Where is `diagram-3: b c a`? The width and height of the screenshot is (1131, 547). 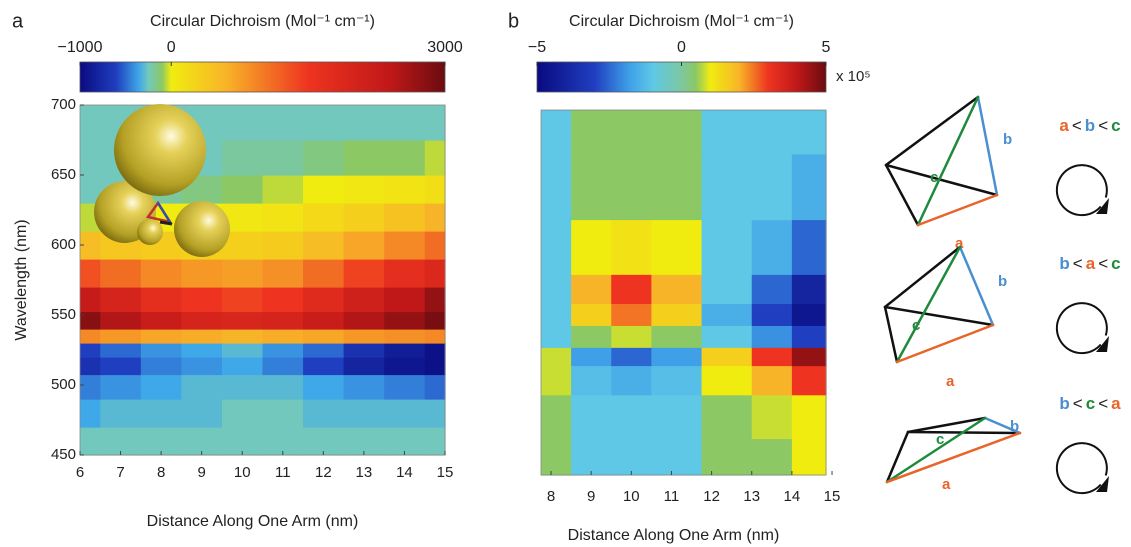
diagram-3: b c a is located at coordinates (953, 455).